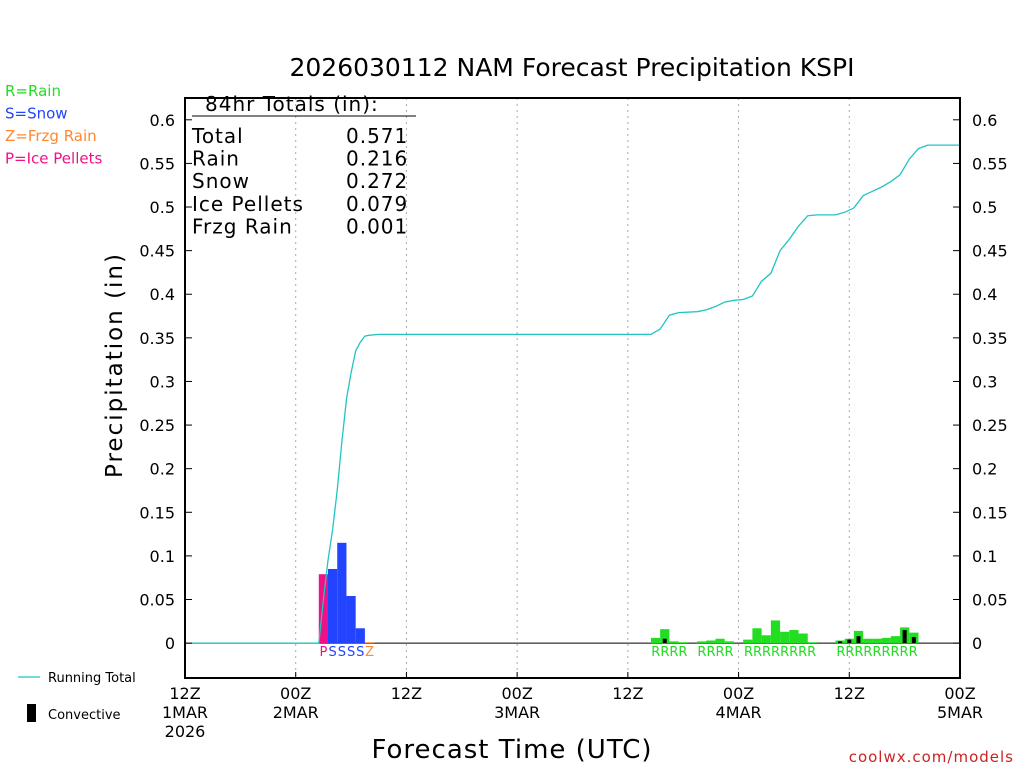 The width and height of the screenshot is (1024, 768). I want to click on precip-type-labels: P S S S S Z RRRR RRRR RRRRRRRR RRRRRRRRR, so click(618, 652).